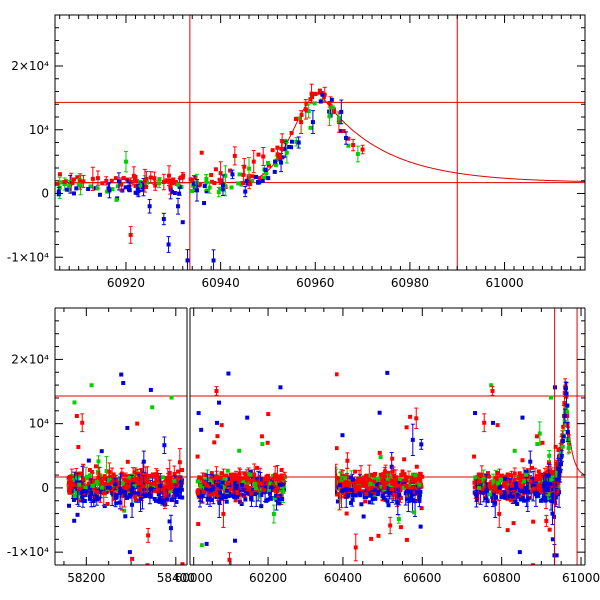 This screenshot has height=600, width=600. Describe the element at coordinates (45, 194) in the screenshot. I see `y-tick-label: 0` at that location.